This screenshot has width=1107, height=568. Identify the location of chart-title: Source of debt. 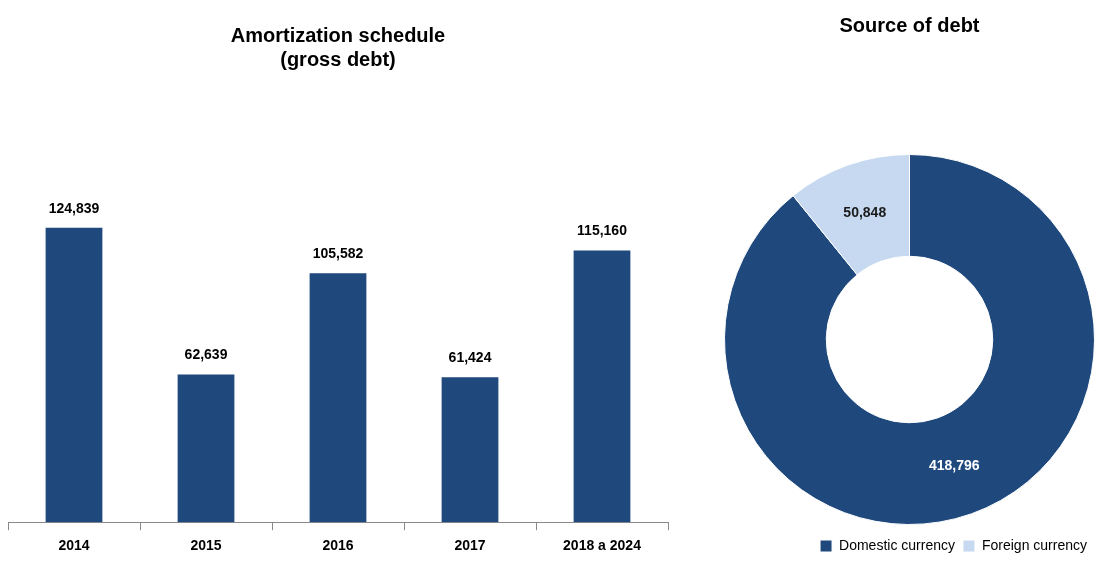
(909, 24).